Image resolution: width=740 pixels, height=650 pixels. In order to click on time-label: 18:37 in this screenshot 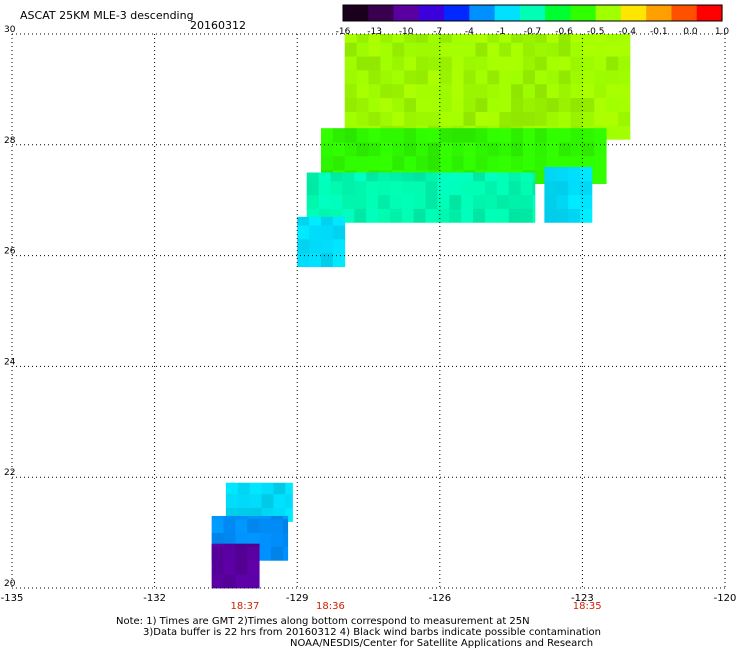, I will do `click(244, 606)`.